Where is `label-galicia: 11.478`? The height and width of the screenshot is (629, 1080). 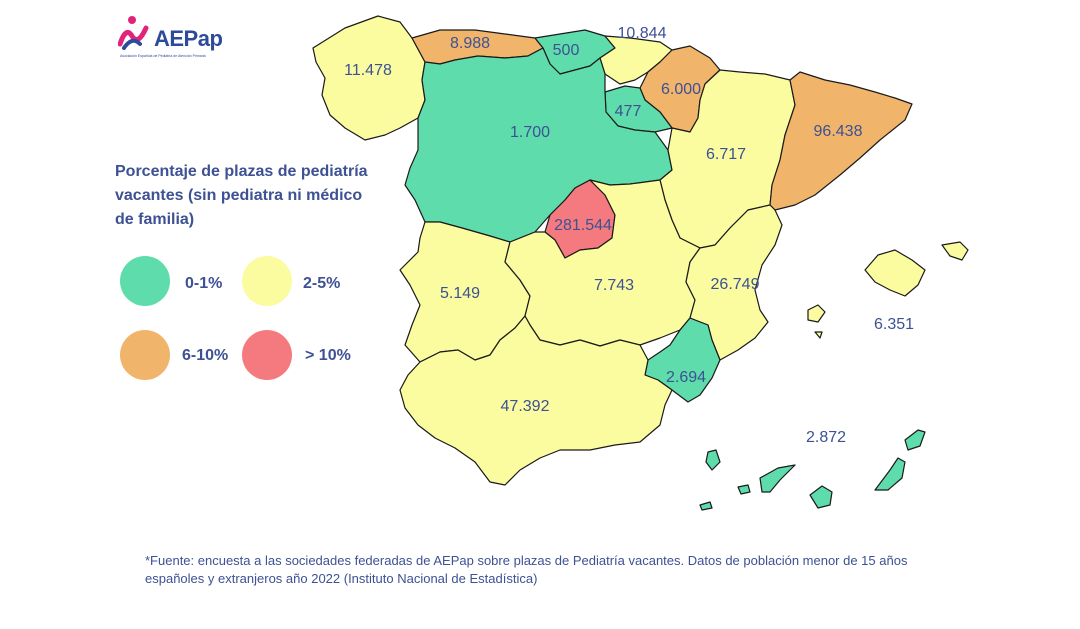
label-galicia: 11.478 is located at coordinates (368, 70).